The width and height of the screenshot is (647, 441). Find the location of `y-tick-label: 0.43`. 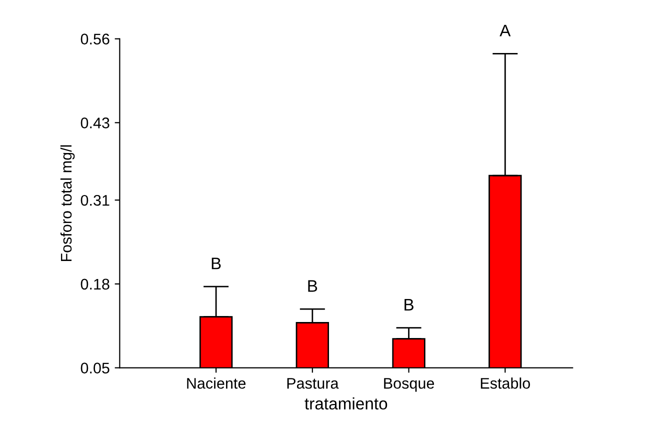

y-tick-label: 0.43 is located at coordinates (95, 123).